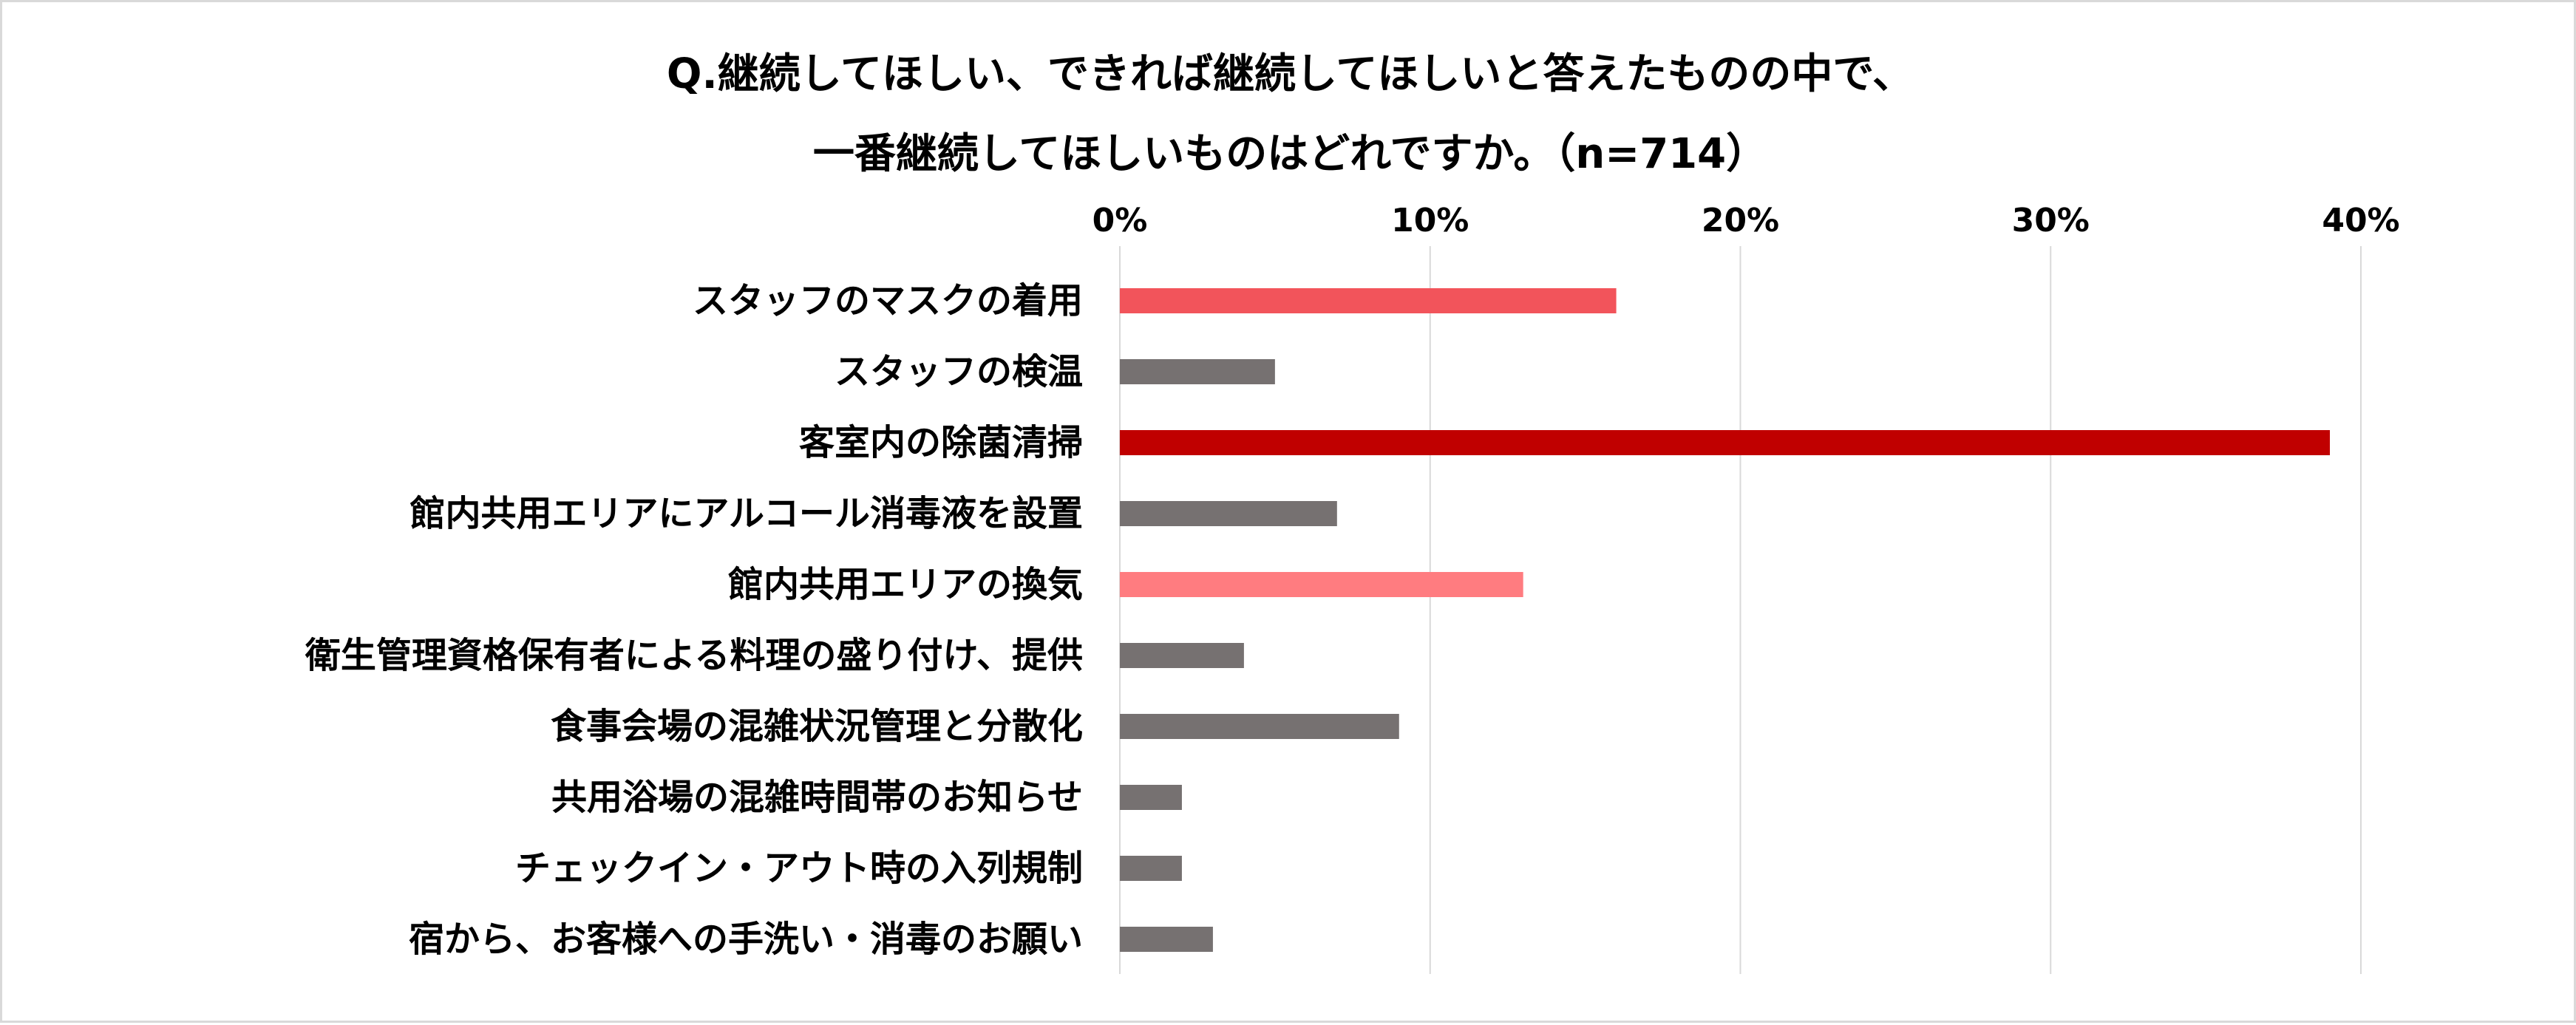 Image resolution: width=2576 pixels, height=1025 pixels. Describe the element at coordinates (2051, 220) in the screenshot. I see `x-tick-label: 30%` at that location.